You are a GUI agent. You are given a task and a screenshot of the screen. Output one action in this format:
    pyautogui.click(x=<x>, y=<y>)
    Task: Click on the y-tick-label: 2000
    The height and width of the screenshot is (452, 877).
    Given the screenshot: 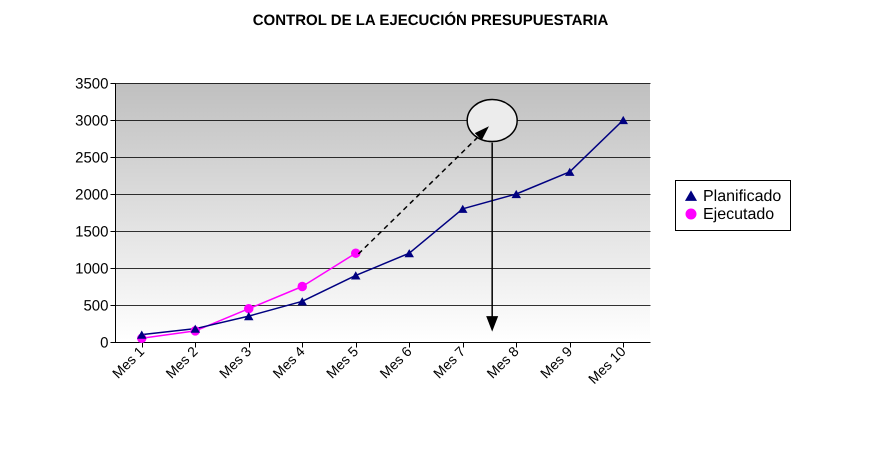 What is the action you would take?
    pyautogui.click(x=91, y=195)
    